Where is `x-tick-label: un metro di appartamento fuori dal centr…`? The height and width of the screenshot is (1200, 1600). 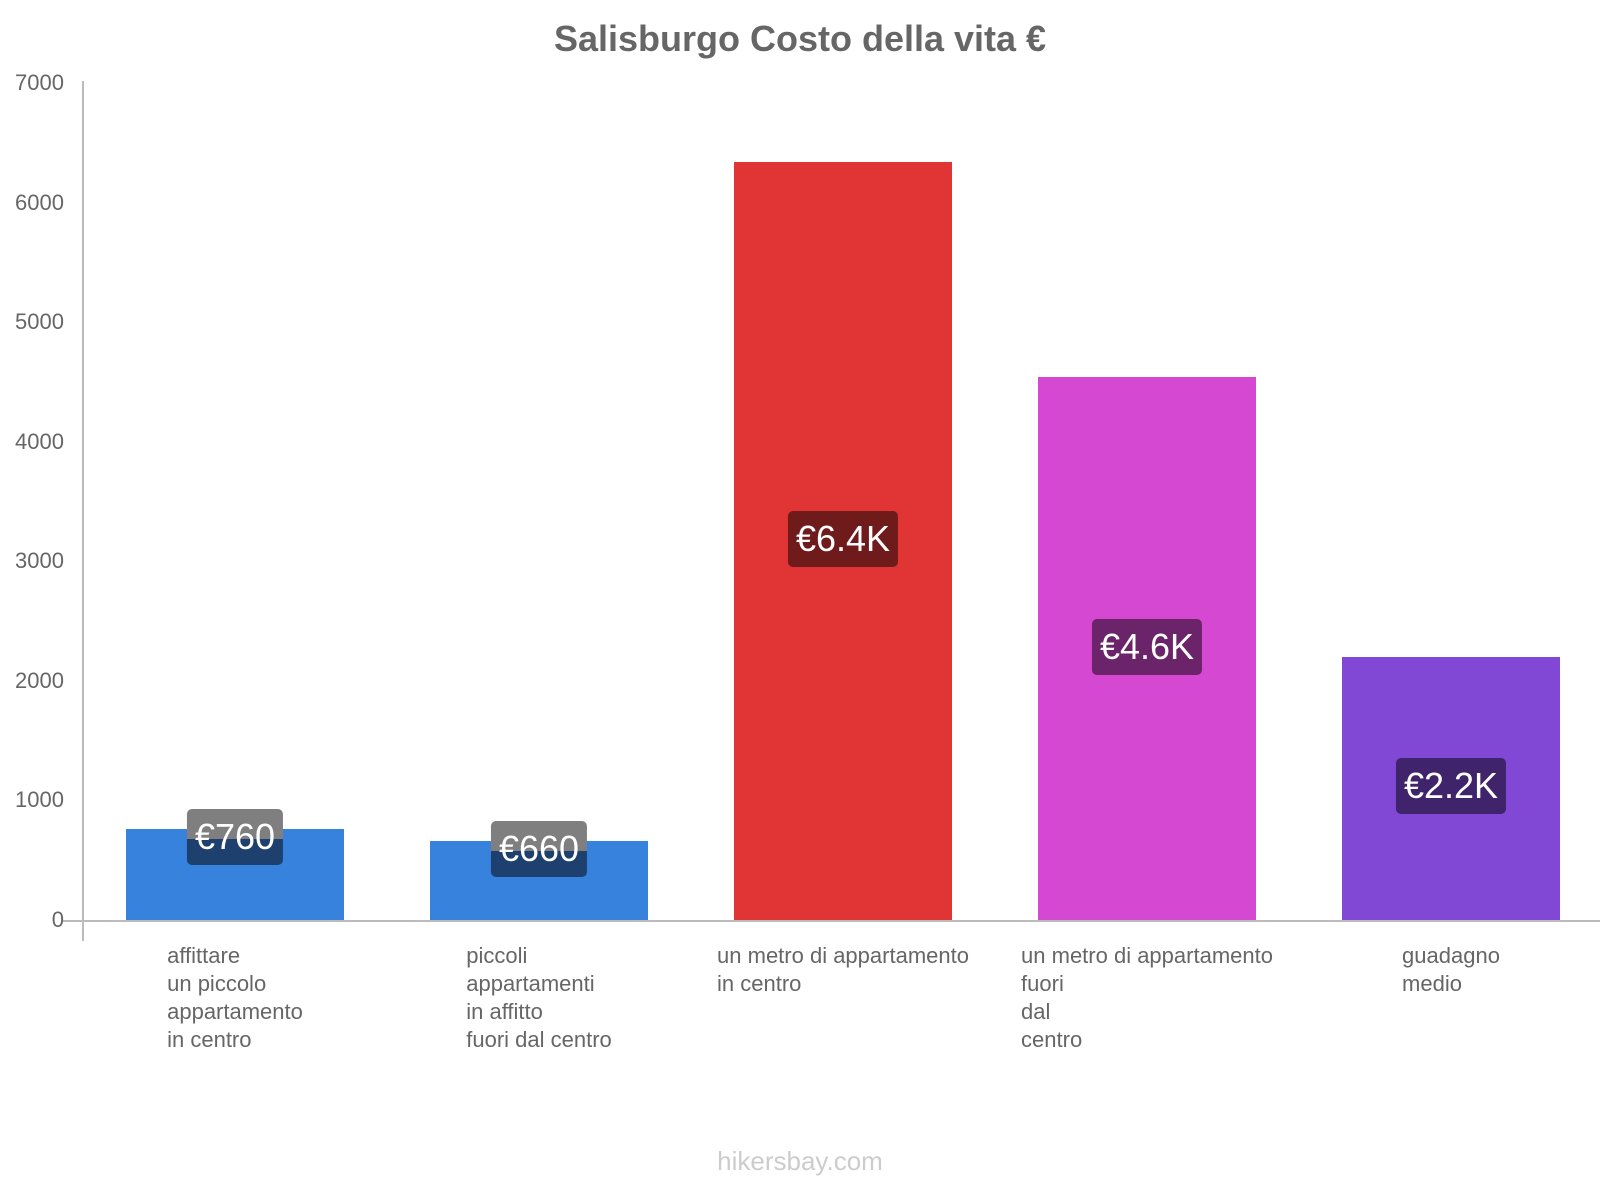 x-tick-label: un metro di appartamento fuori dal centr… is located at coordinates (1147, 997).